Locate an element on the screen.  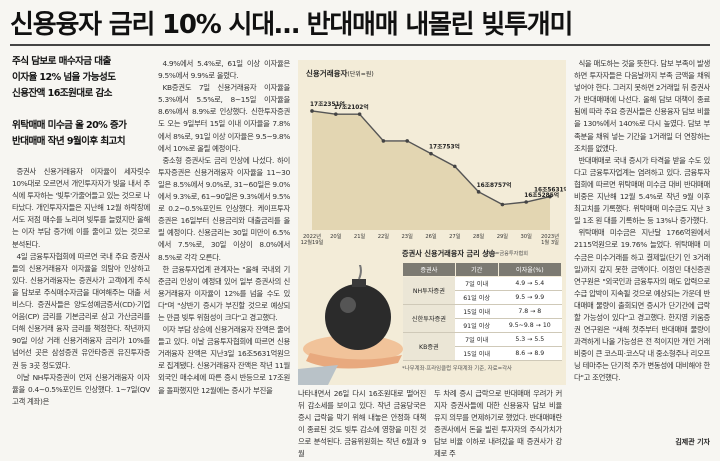
chart-data-label: 17조2351억 is located at coordinates (327, 104).